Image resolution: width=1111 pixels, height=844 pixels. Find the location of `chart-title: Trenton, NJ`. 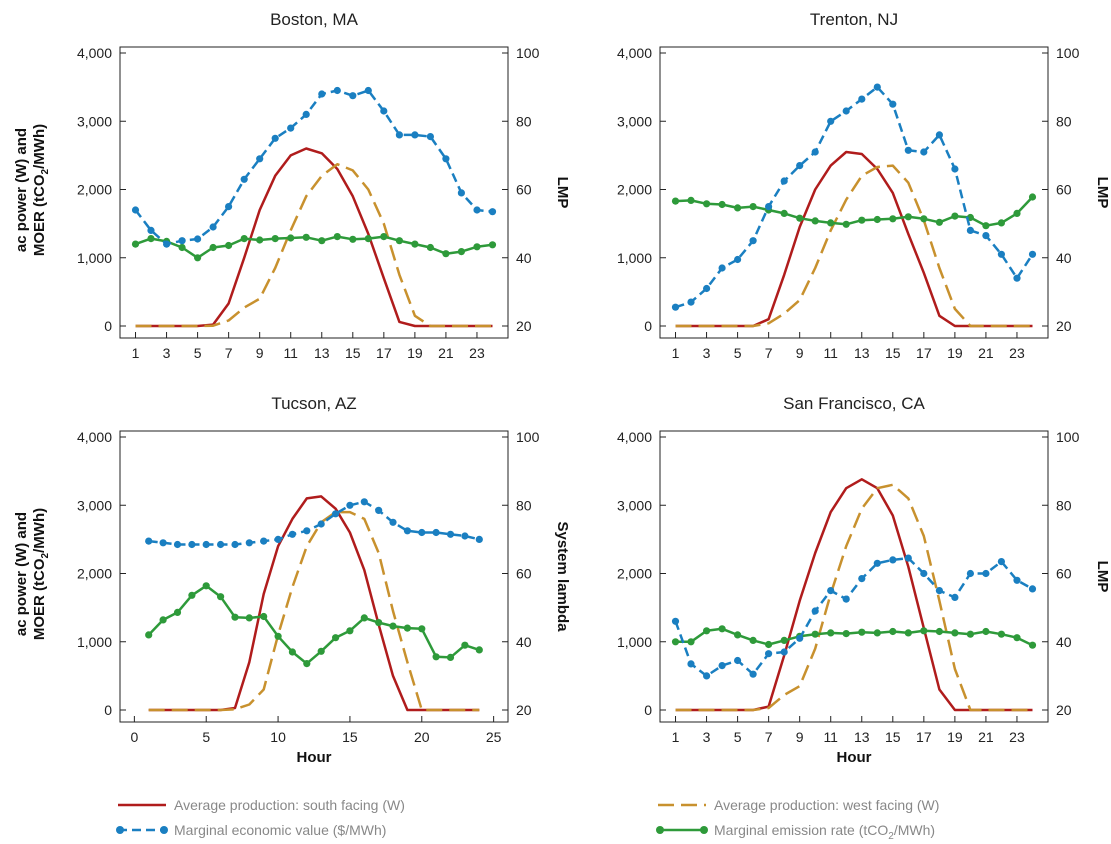

chart-title: Trenton, NJ is located at coordinates (854, 19).